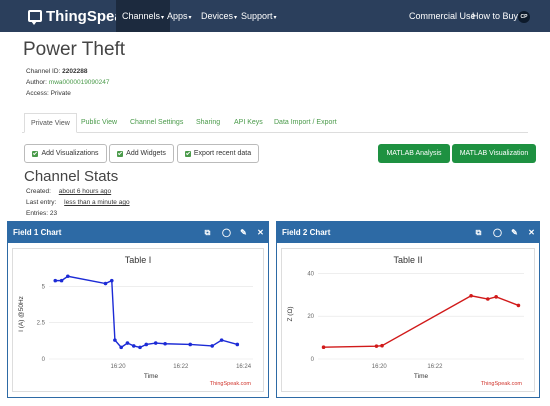 Image resolution: width=550 pixels, height=406 pixels. What do you see at coordinates (35, 17) in the screenshot?
I see `chat-bubble-icon` at bounding box center [35, 17].